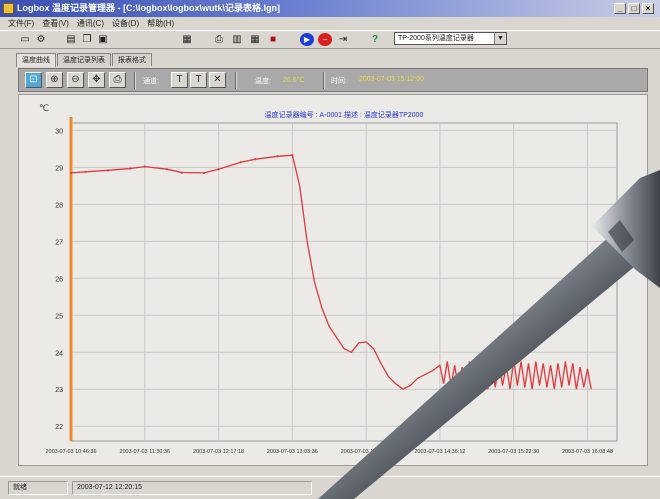 Image resolution: width=660 pixels, height=499 pixels. What do you see at coordinates (325, 39) in the screenshot?
I see `record-stop-icon: –` at bounding box center [325, 39].